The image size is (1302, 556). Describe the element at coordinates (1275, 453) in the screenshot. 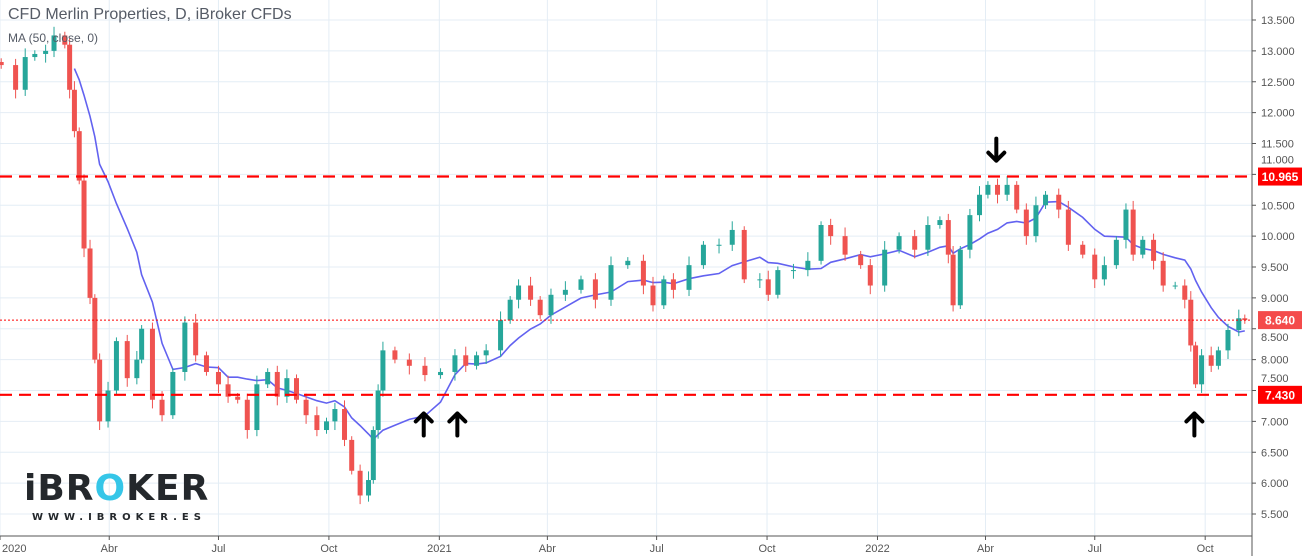

I see `y-tick-label: 6.500` at that location.